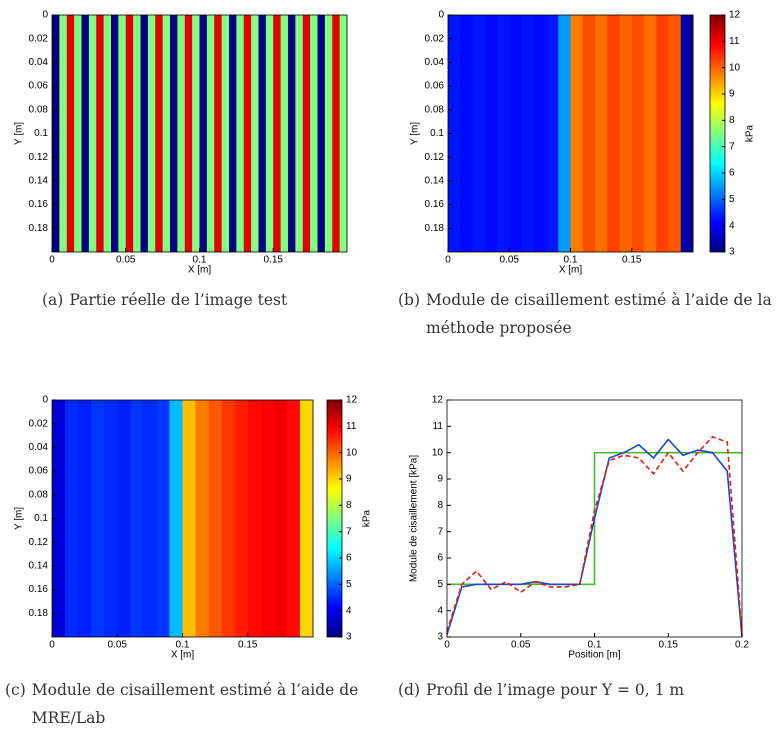 This screenshot has width=781, height=740. I want to click on colorbar-tick-label: 9, so click(732, 94).